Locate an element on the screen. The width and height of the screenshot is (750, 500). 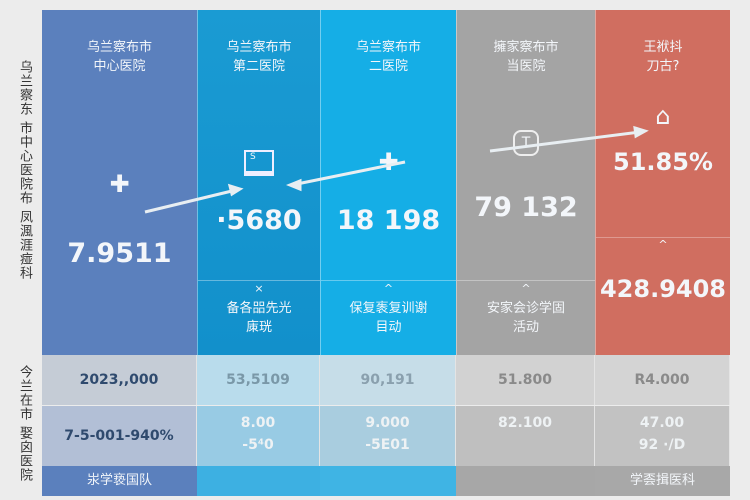
column-subsection: ^ 保复袠复训谢 目动 is located at coordinates (388, 317).